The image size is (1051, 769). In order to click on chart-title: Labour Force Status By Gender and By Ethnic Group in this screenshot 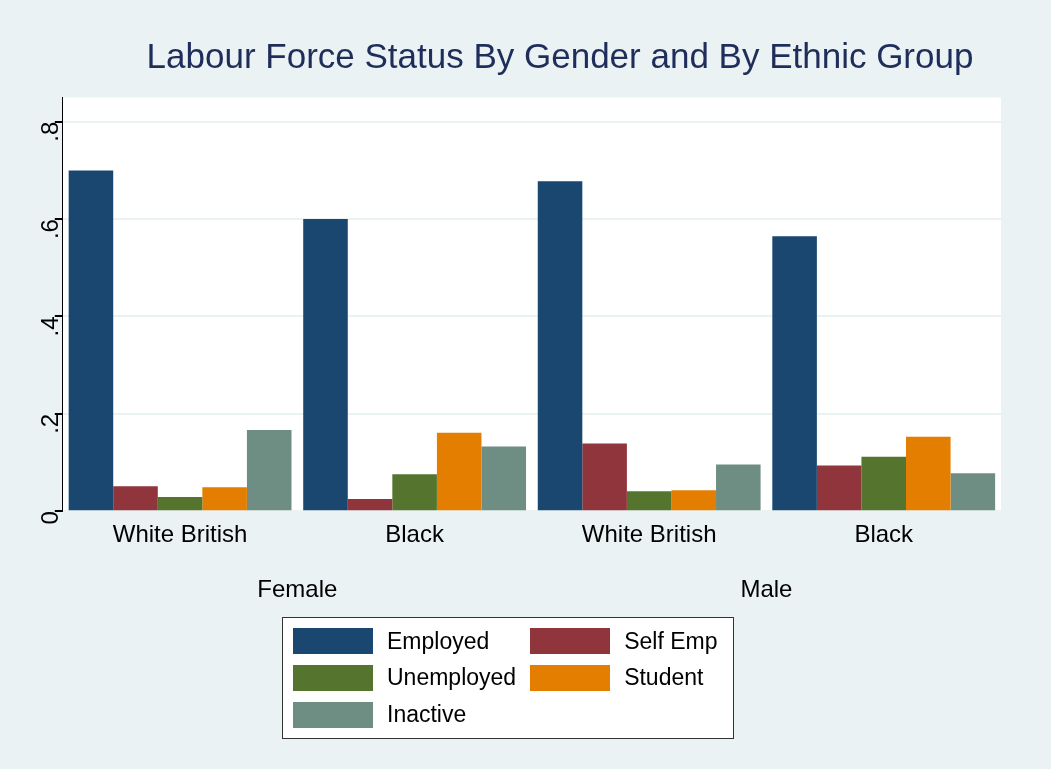, I will do `click(560, 56)`.